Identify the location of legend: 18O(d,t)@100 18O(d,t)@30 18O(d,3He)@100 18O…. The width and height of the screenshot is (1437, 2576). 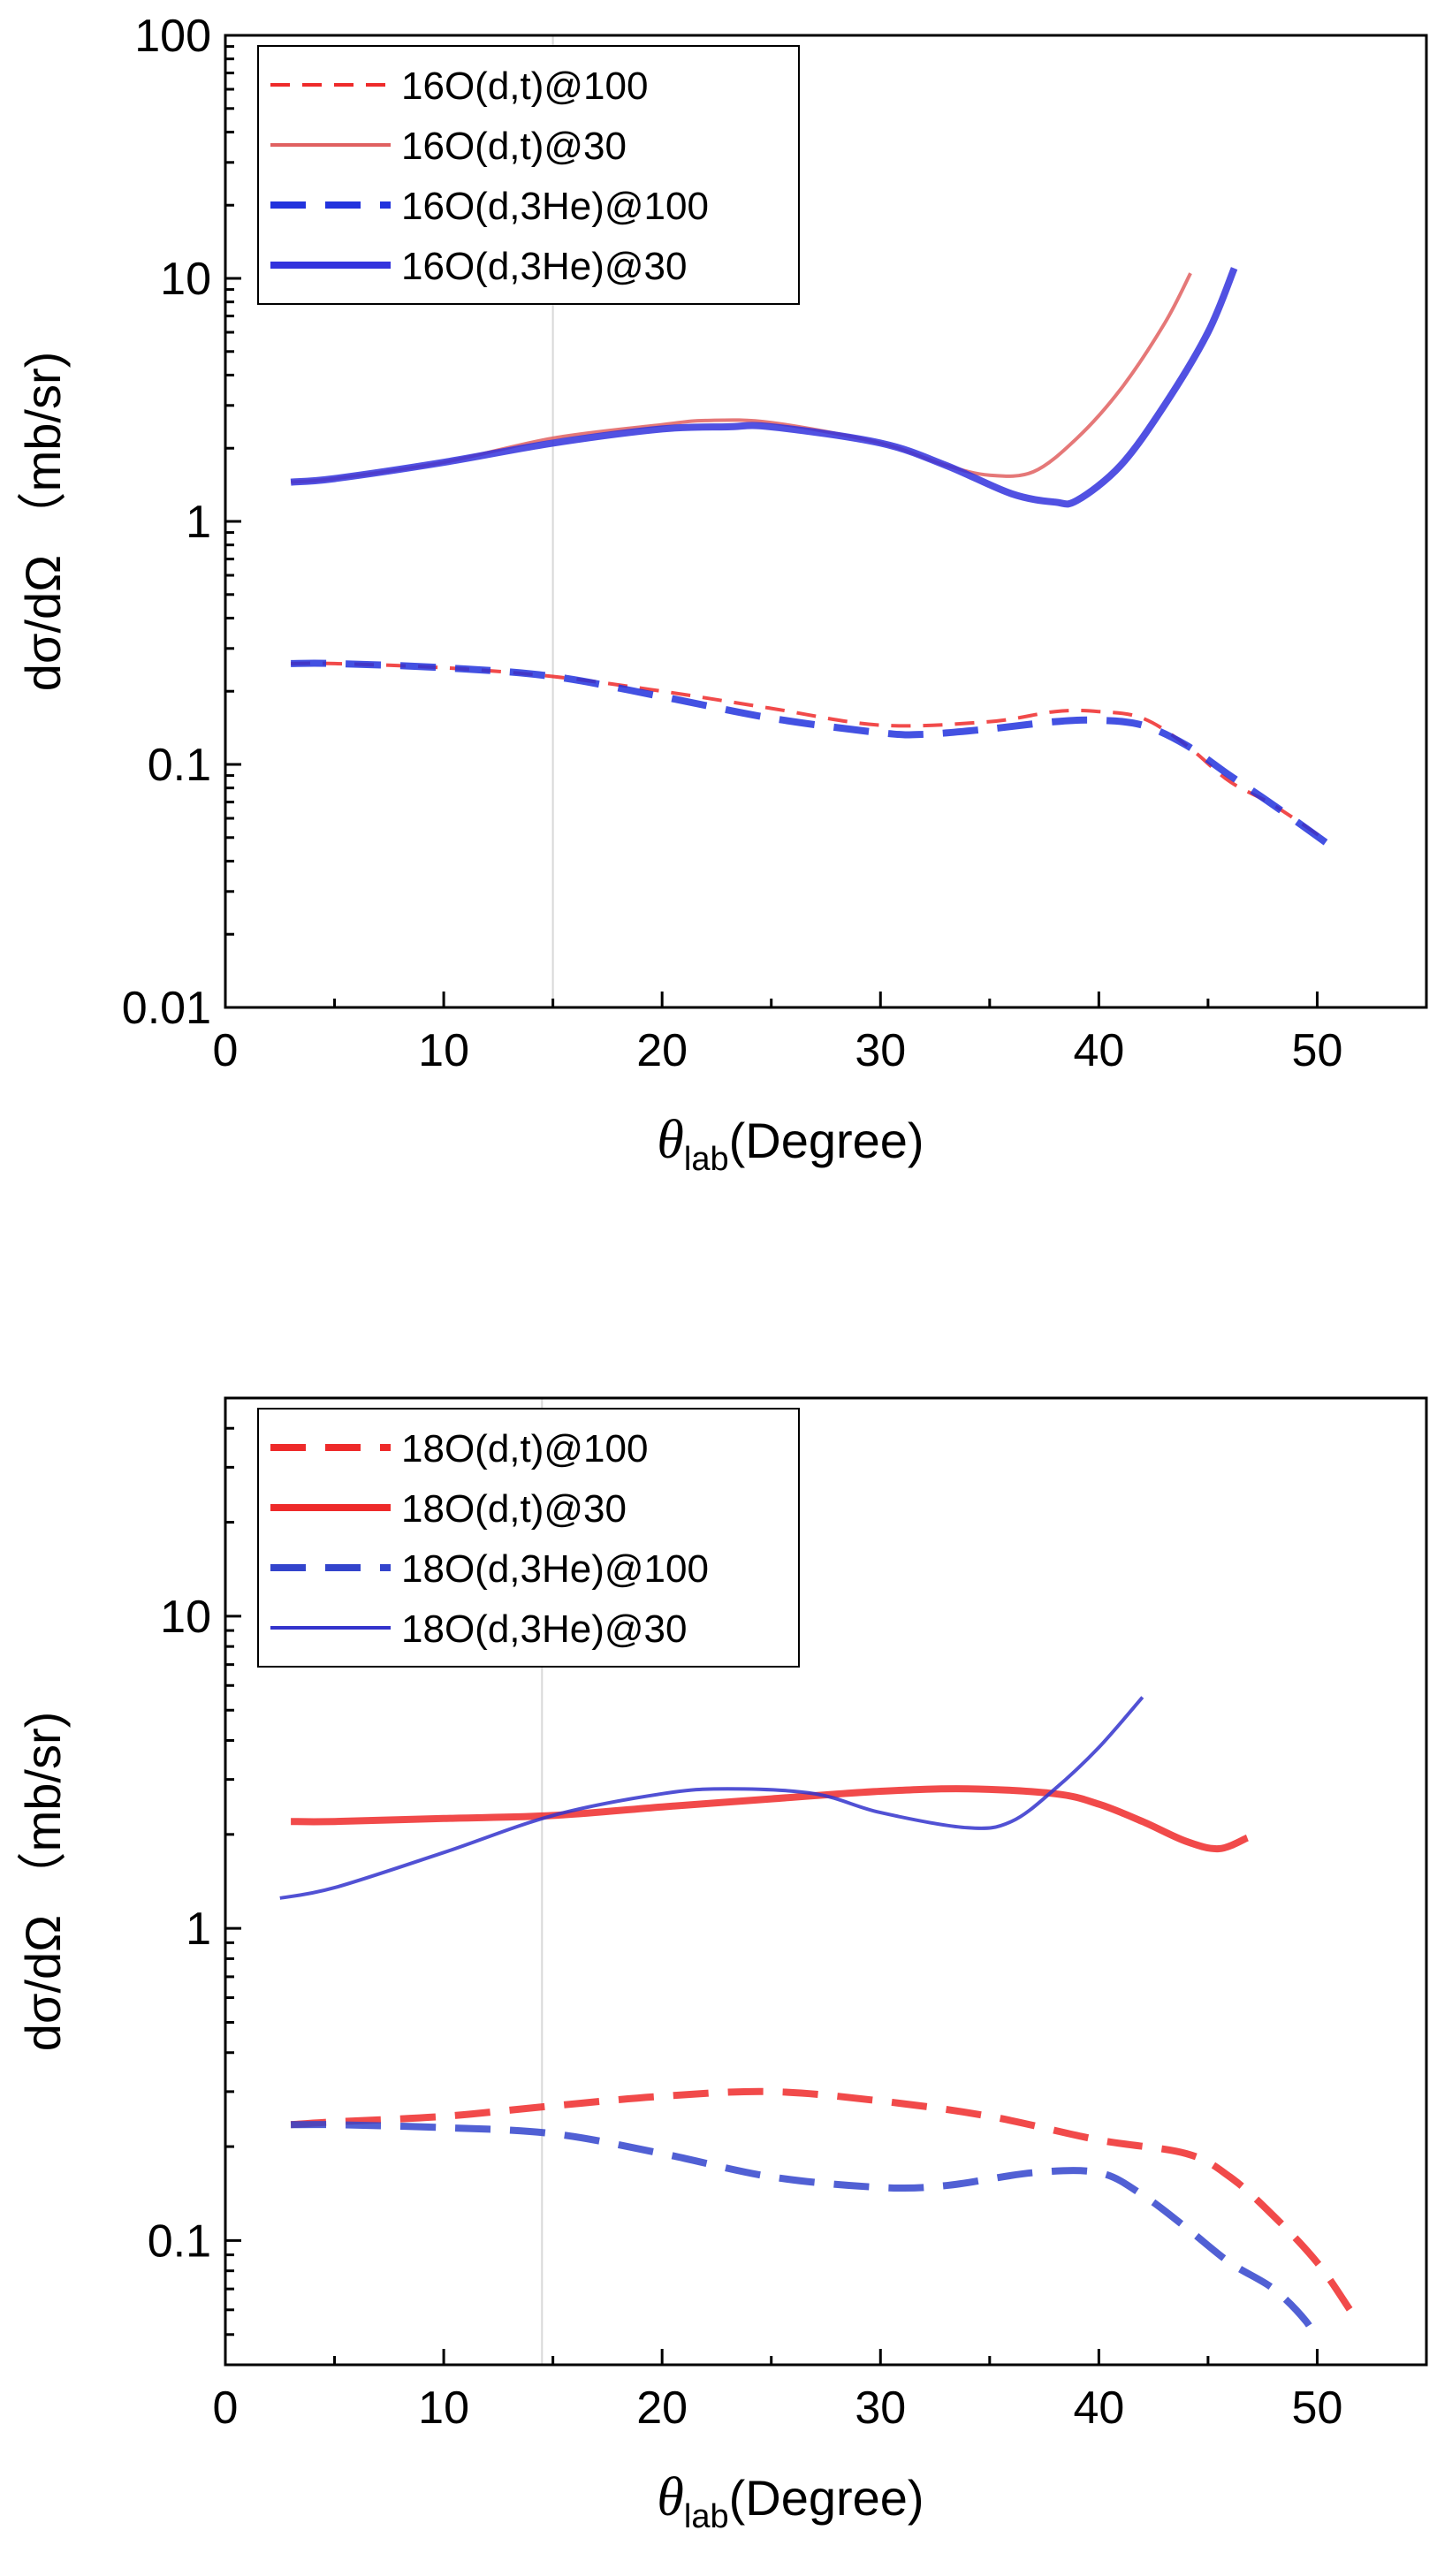
(528, 1538).